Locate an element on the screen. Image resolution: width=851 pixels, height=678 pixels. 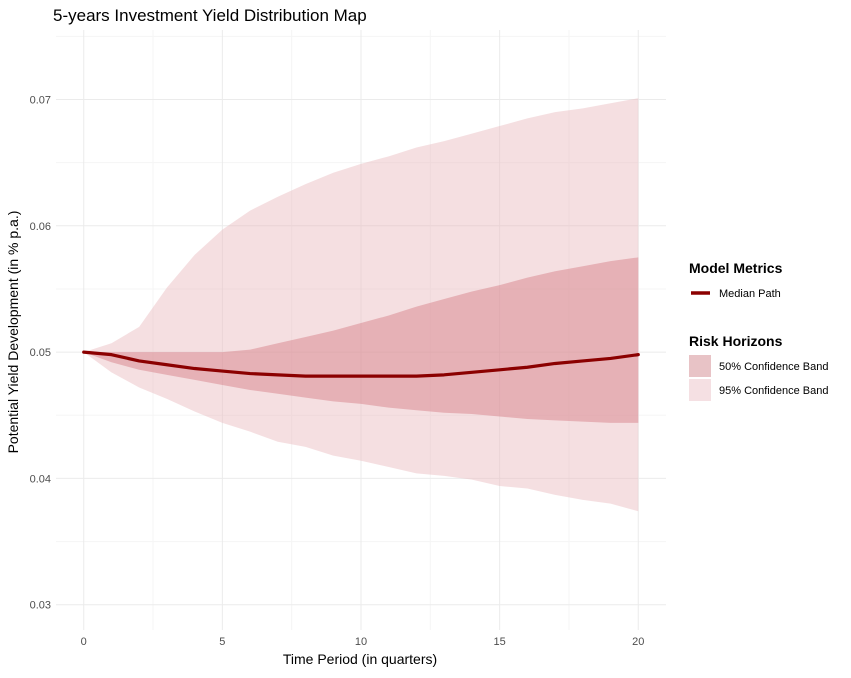
legend-title-model-metrics: Model Metrics is located at coordinates (736, 268).